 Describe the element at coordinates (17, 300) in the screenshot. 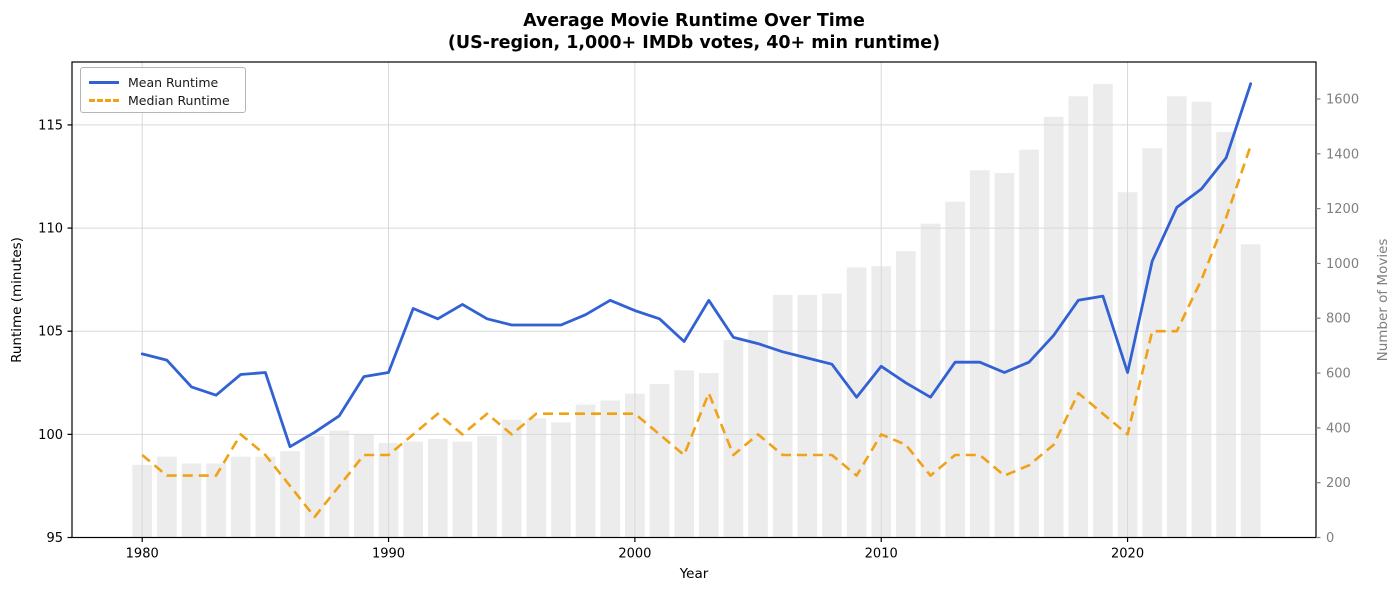

I see `left-axis-label: Runtime (minutes)` at that location.